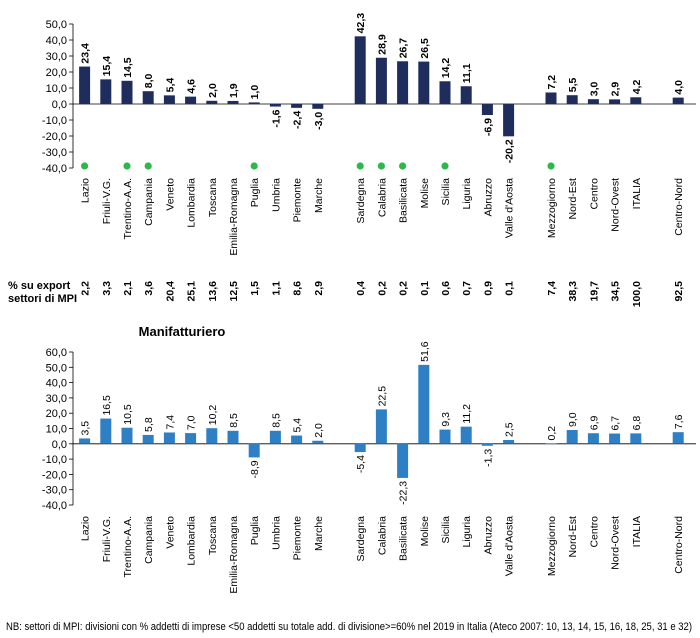 The image size is (700, 638). I want to click on bottom-value-label-21: 9,0, so click(573, 419).